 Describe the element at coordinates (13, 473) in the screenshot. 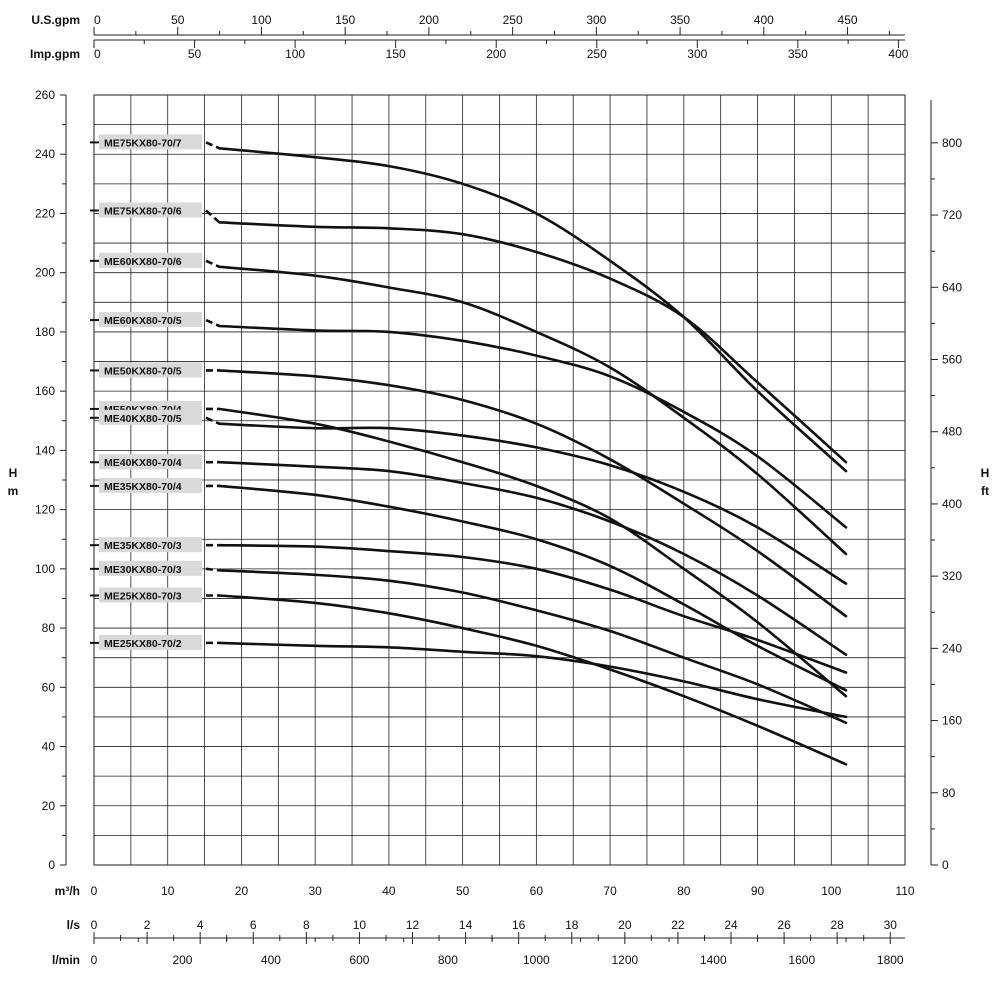

I see `left-axis-label-top: H` at that location.